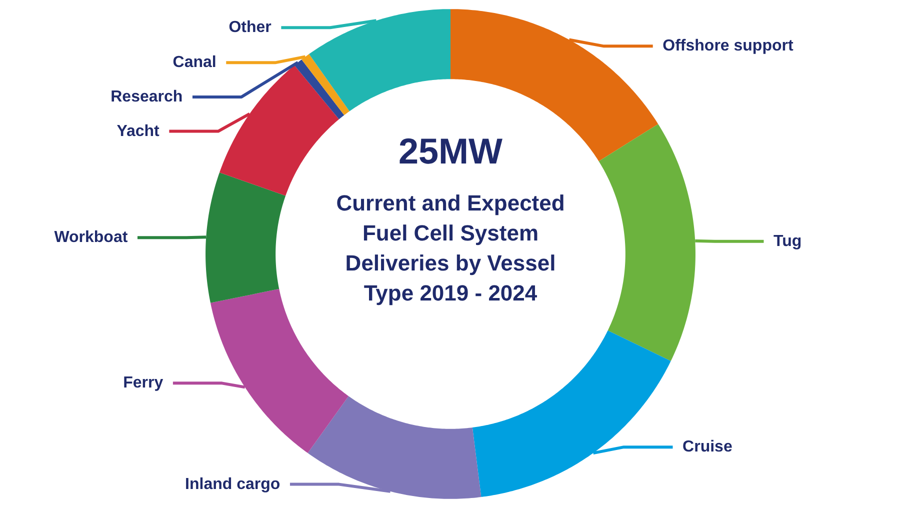 The height and width of the screenshot is (507, 900). Describe the element at coordinates (146, 97) in the screenshot. I see `slice-label: Research` at that location.